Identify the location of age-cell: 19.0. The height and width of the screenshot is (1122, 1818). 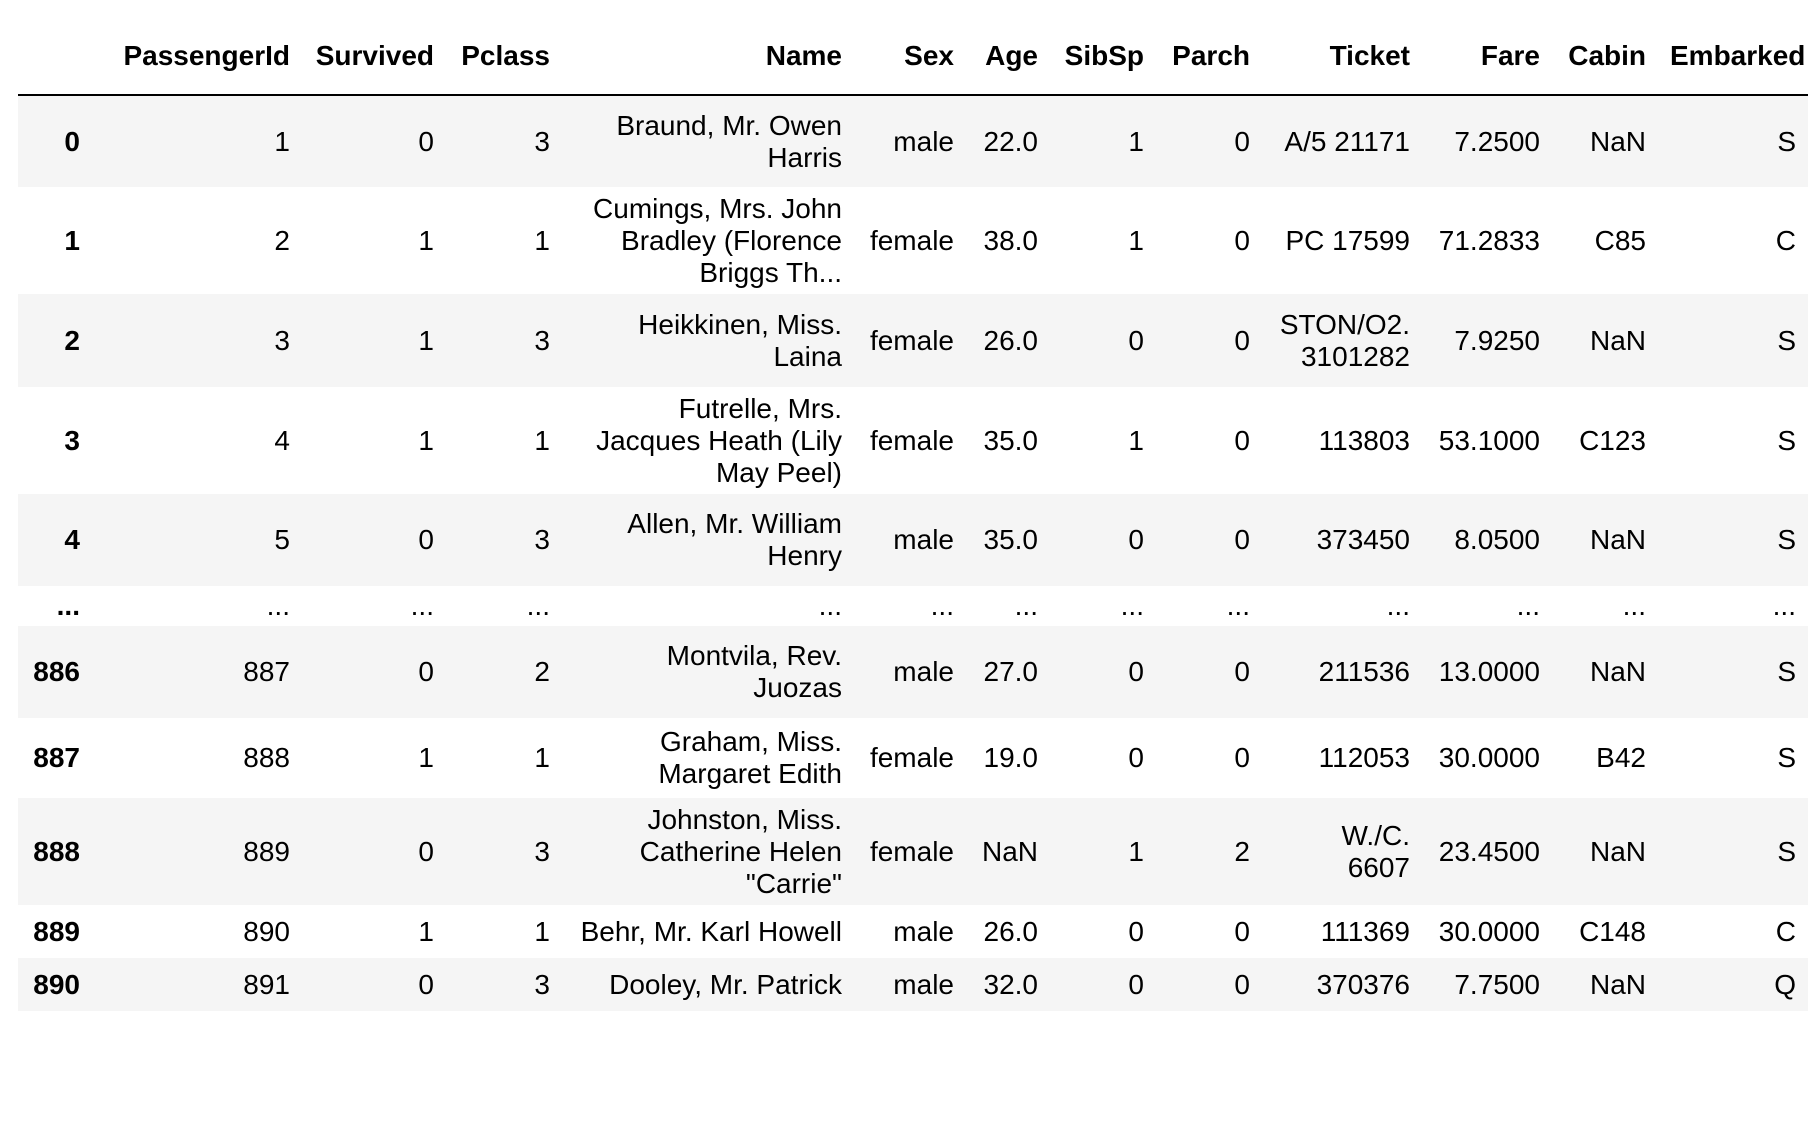
(1008, 758).